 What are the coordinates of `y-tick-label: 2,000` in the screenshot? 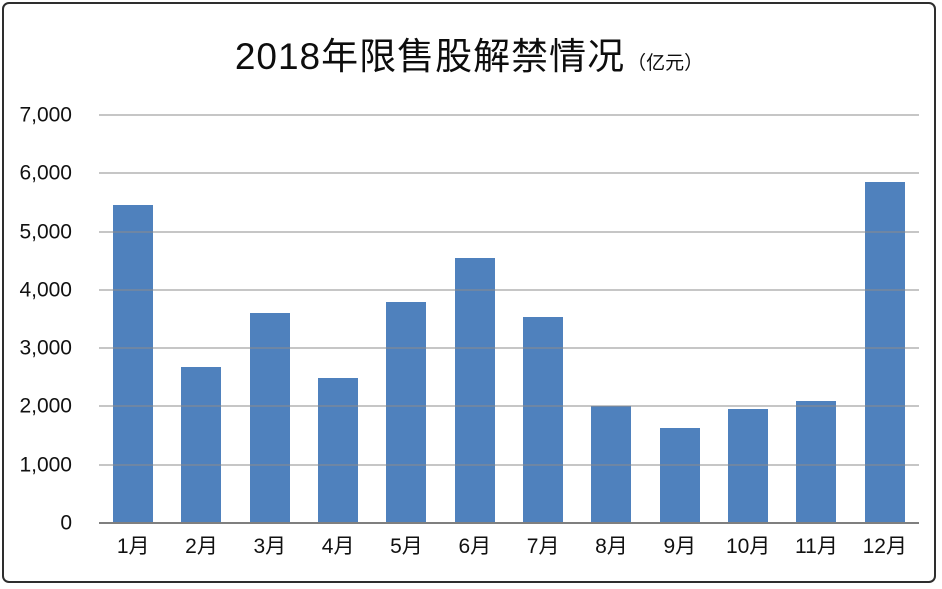 It's located at (45, 406).